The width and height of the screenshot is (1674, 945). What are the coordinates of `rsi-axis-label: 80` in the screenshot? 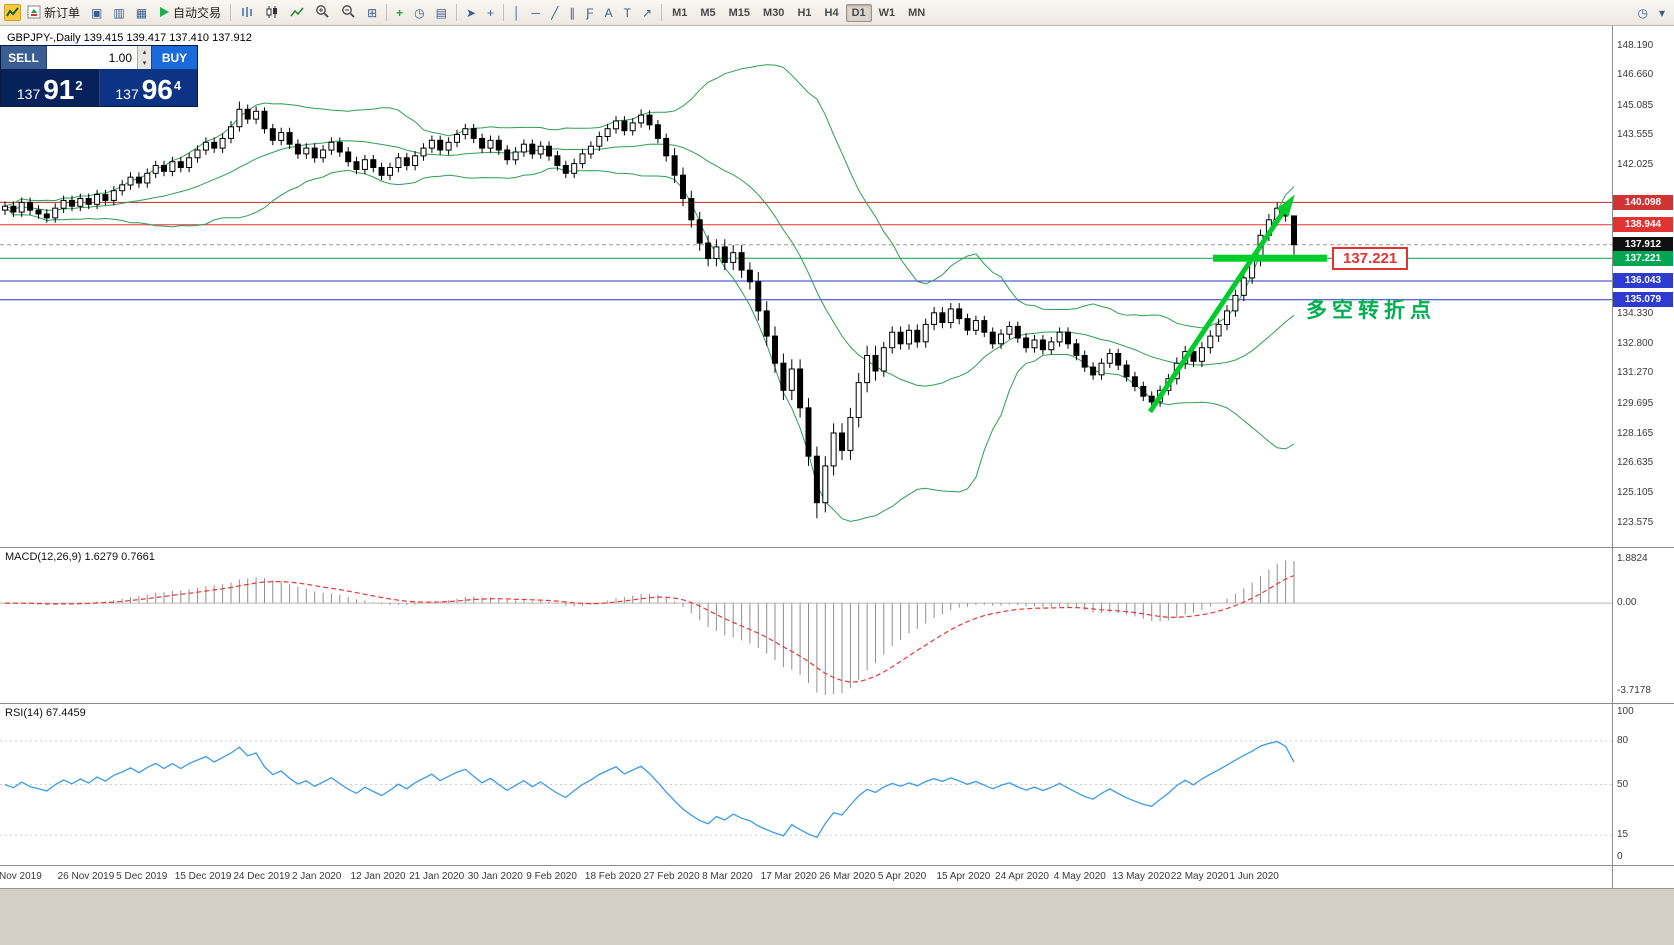 It's located at (1623, 740).